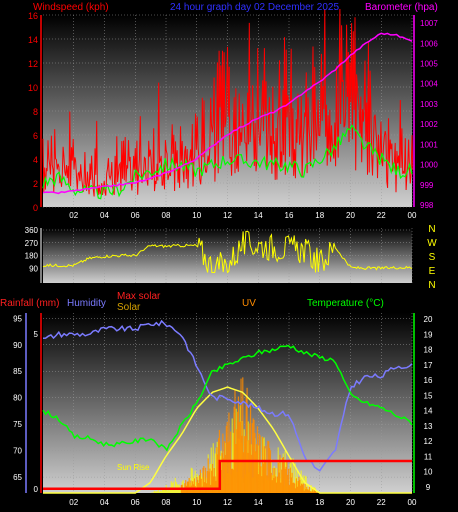 The width and height of the screenshot is (458, 512). I want to click on direction-tick-label: 270, so click(32, 243).